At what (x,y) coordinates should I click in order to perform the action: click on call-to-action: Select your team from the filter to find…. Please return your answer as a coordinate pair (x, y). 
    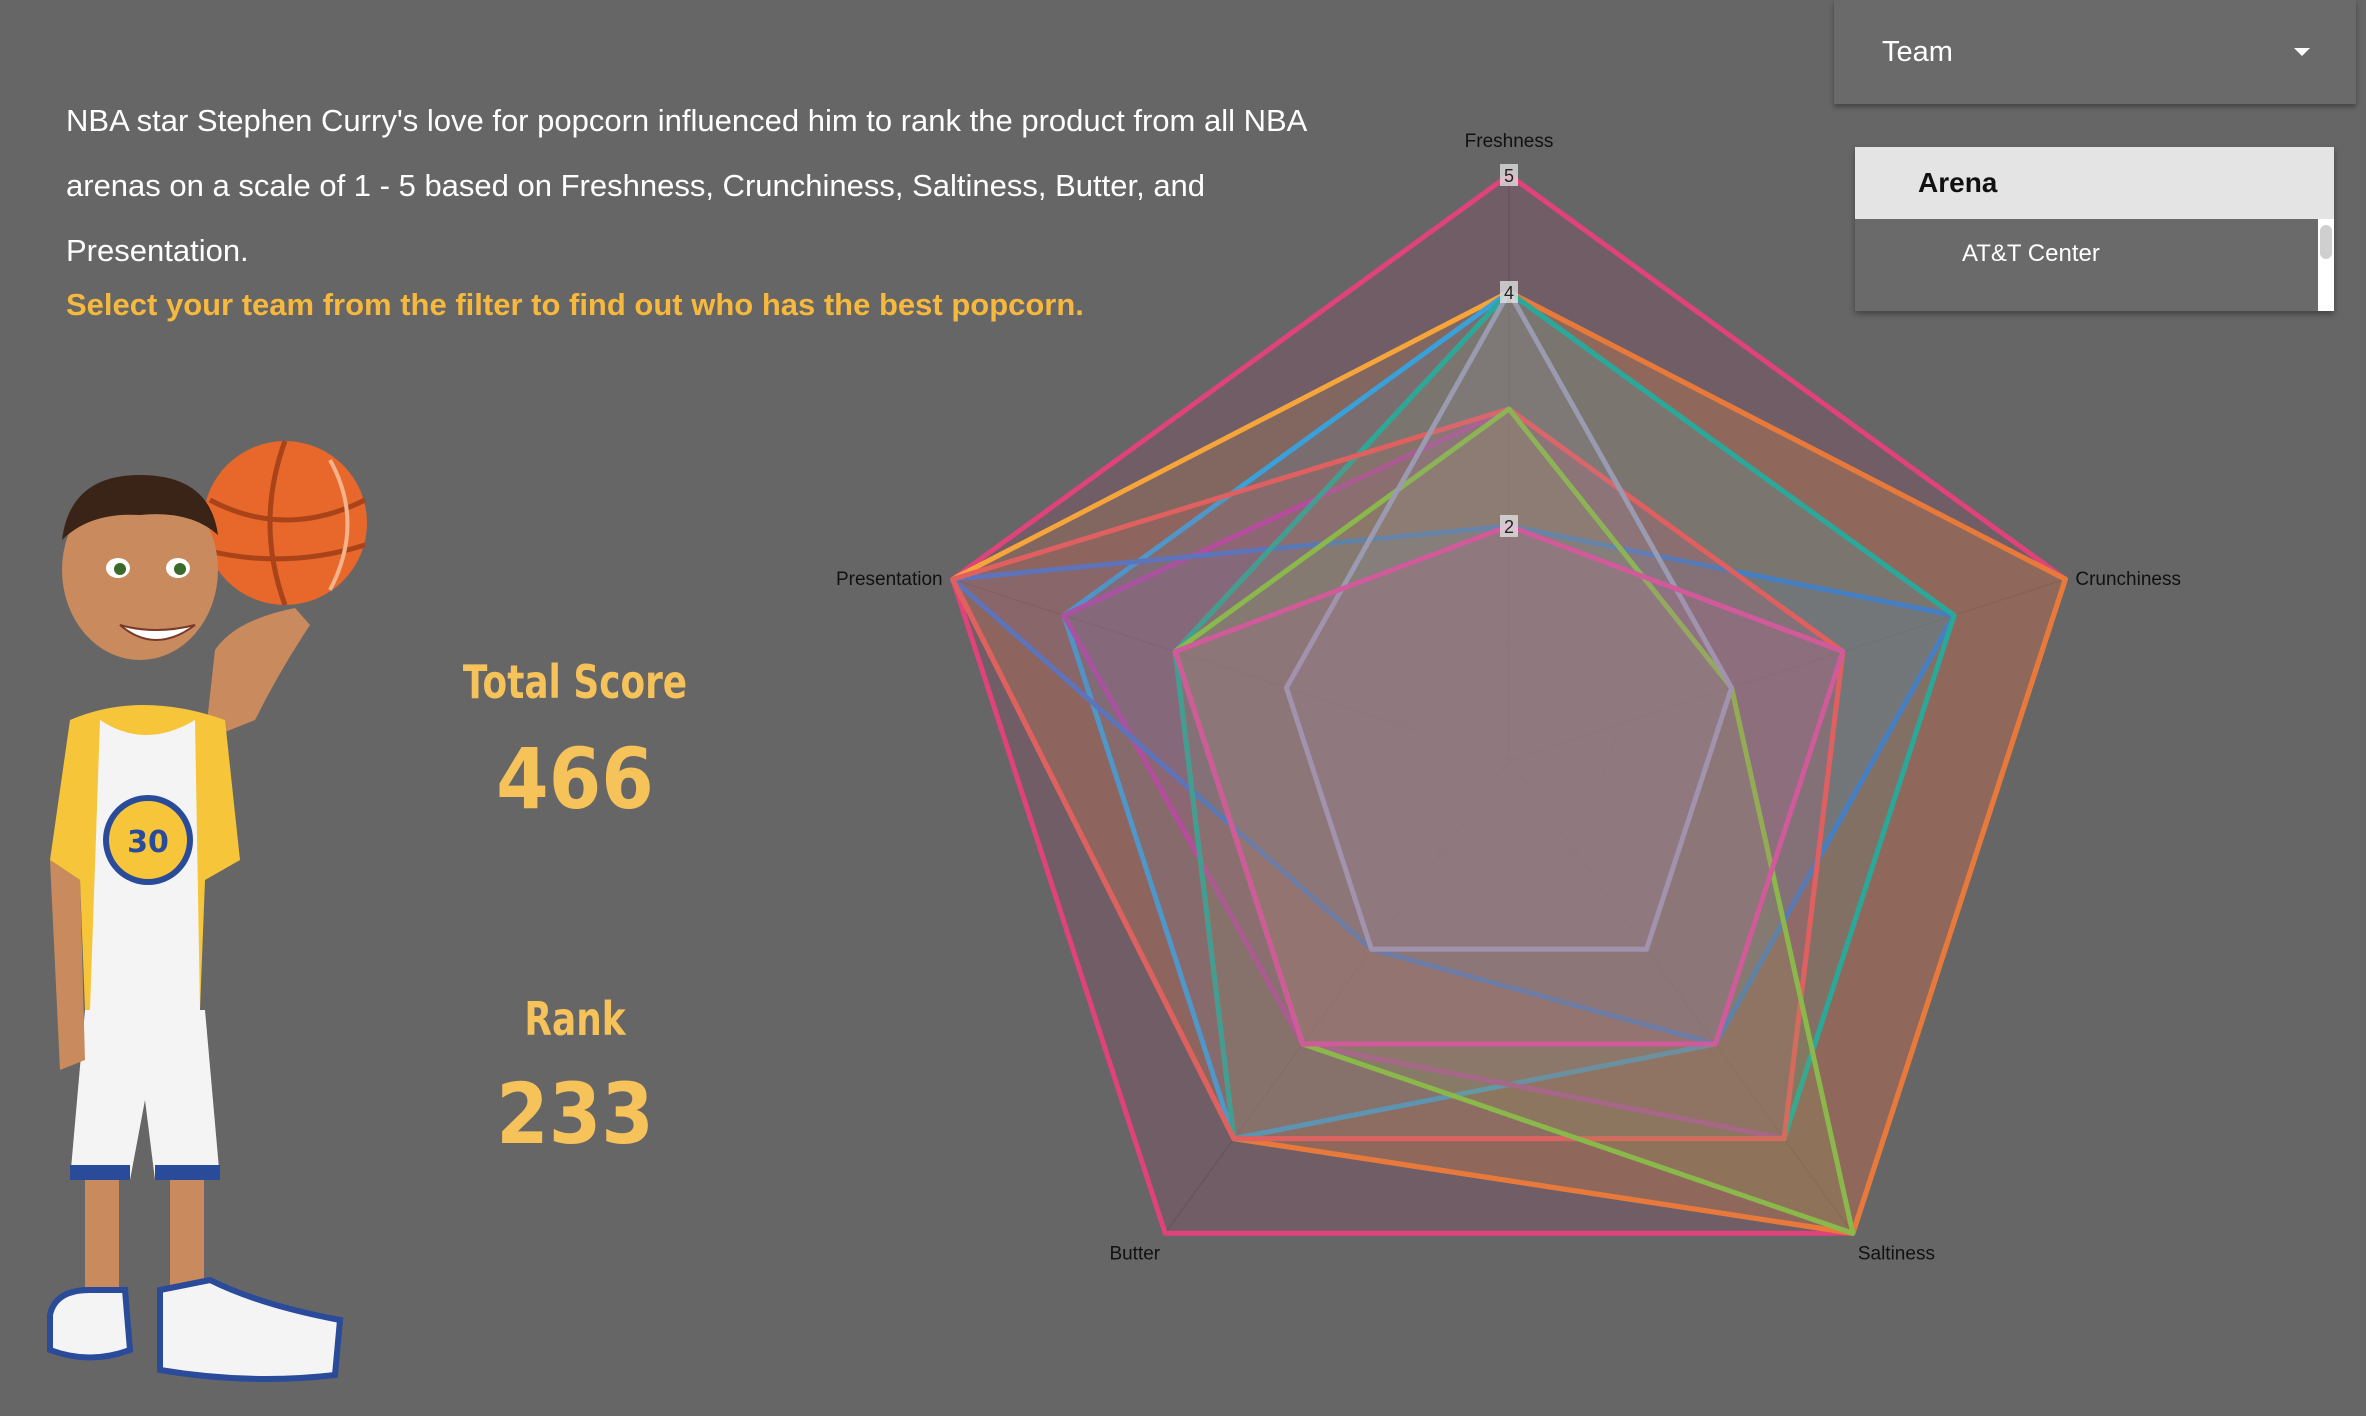
    Looking at the image, I should click on (575, 304).